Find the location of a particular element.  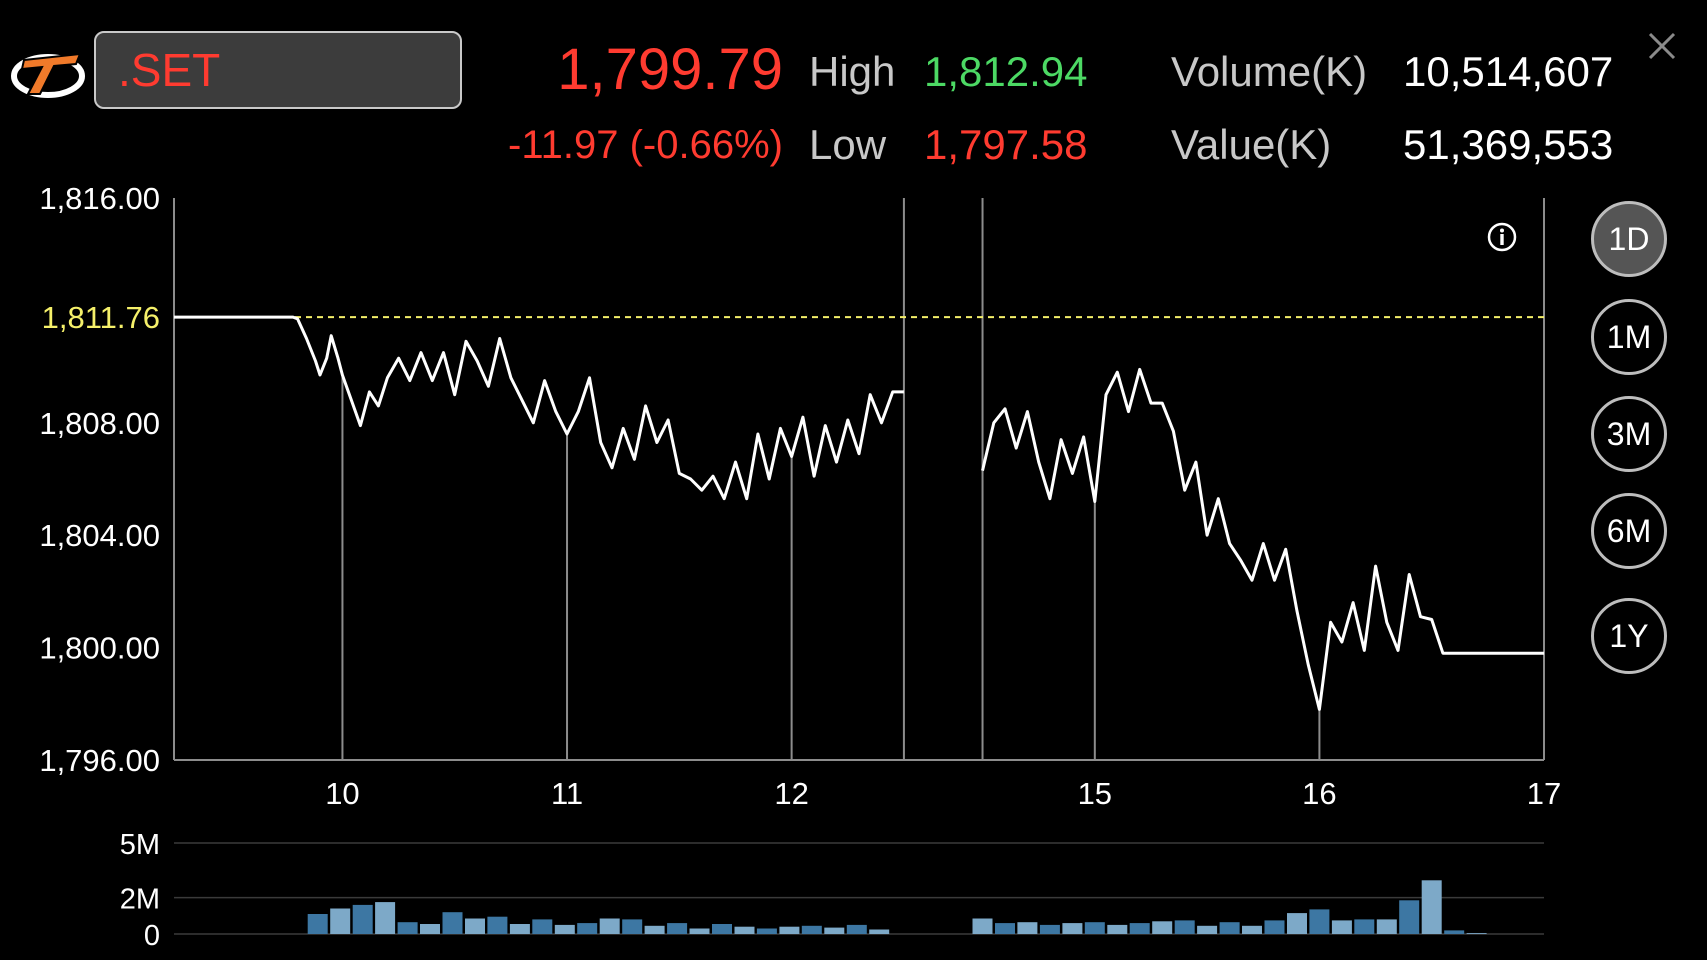

volume-y-tick-label: 5M is located at coordinates (140, 845).